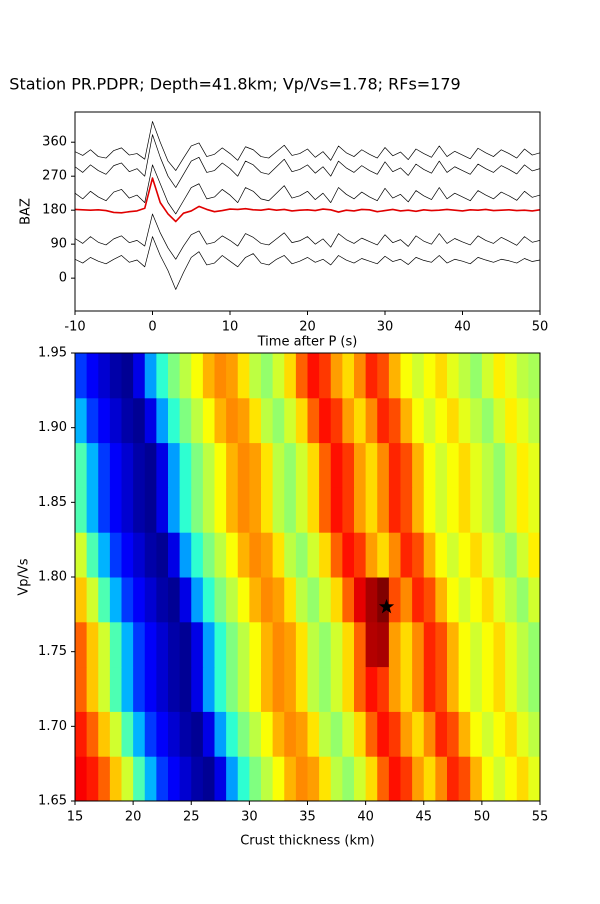 This screenshot has height=904, width=600. I want to click on y-axis-label: BAZ, so click(26, 211).